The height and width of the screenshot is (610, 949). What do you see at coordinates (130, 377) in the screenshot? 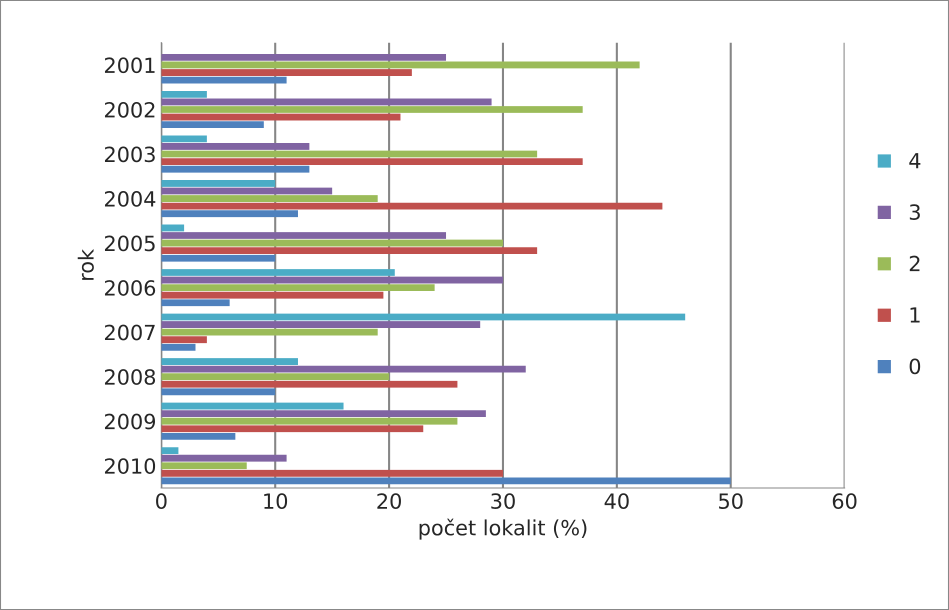
I see `y-tick-label: 2008` at bounding box center [130, 377].